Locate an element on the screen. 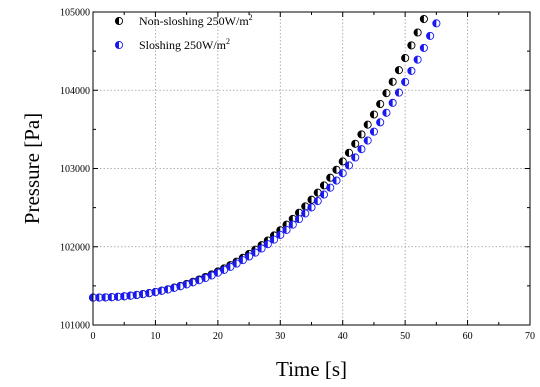 Image resolution: width=540 pixels, height=387 pixels. legend-marker-non-sloshing is located at coordinates (119, 21).